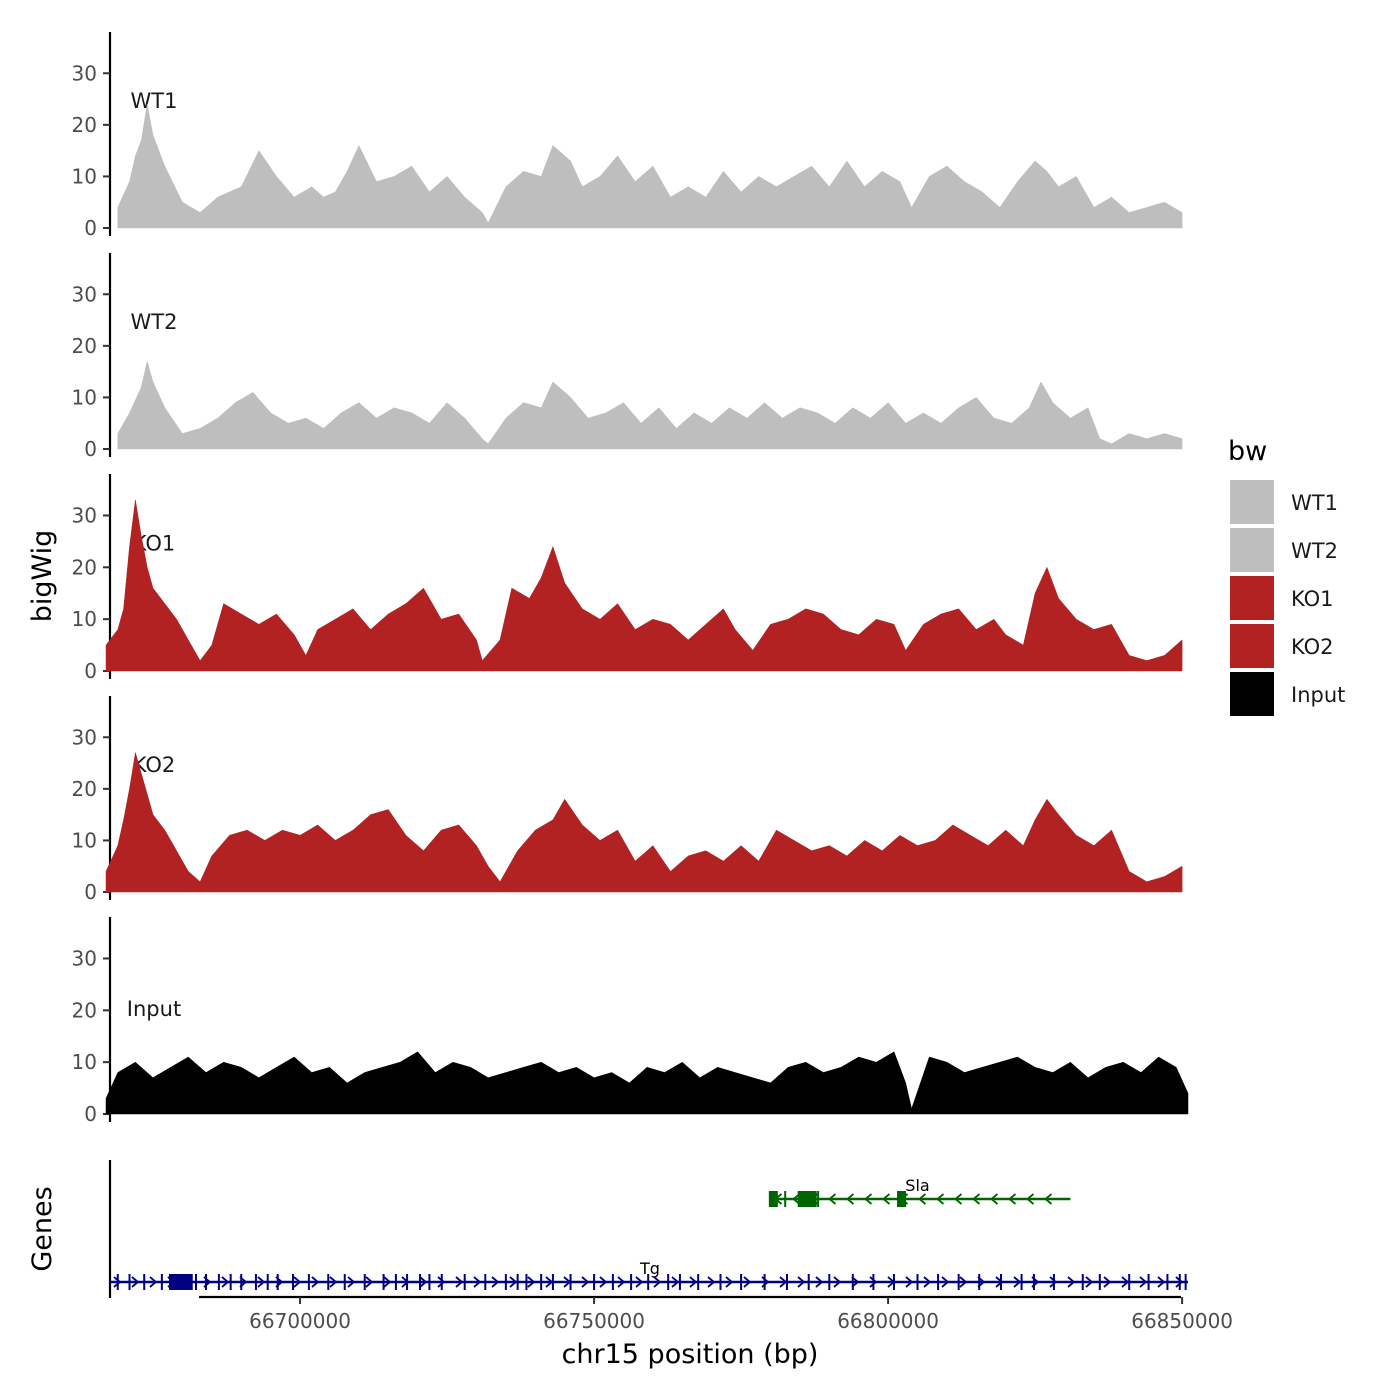 The width and height of the screenshot is (1400, 1400). Describe the element at coordinates (1247, 451) in the screenshot. I see `legend-title: bw` at that location.